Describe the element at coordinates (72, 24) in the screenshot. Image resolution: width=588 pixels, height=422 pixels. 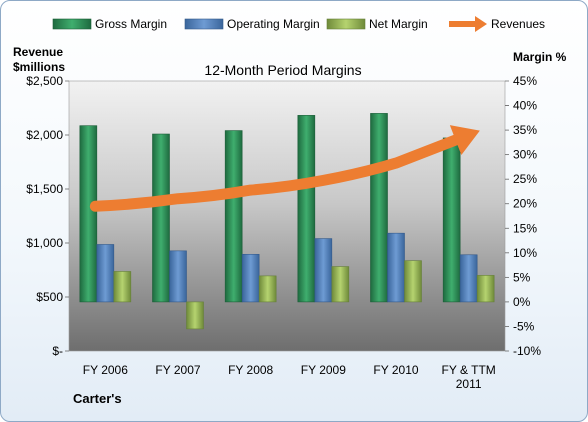
I see `legend-swatch-gross-margin` at that location.